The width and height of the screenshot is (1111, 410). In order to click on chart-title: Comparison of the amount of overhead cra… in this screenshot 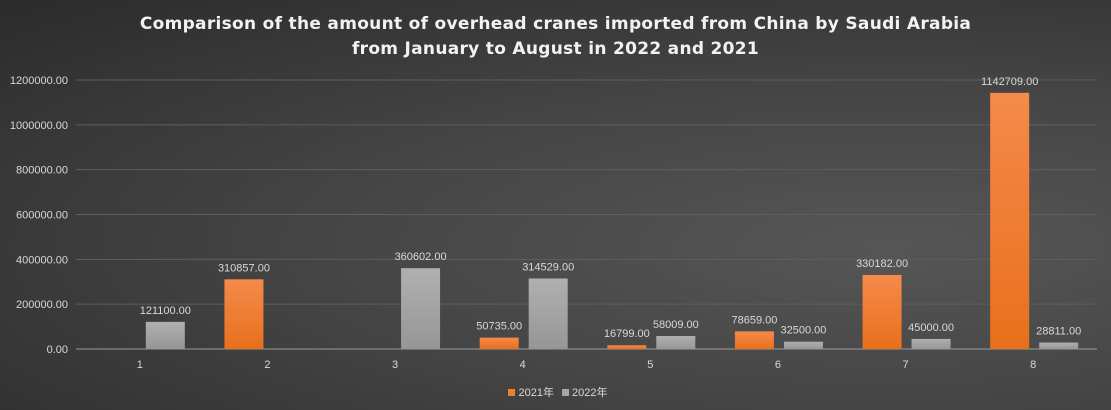, I will do `click(555, 37)`.